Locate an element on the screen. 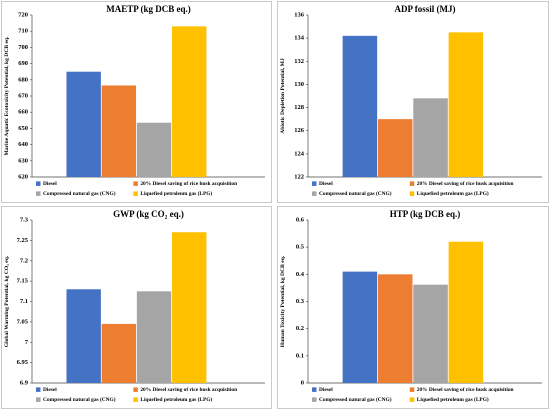 This screenshot has width=550, height=410. y-tick-label: 134 is located at coordinates (299, 38).